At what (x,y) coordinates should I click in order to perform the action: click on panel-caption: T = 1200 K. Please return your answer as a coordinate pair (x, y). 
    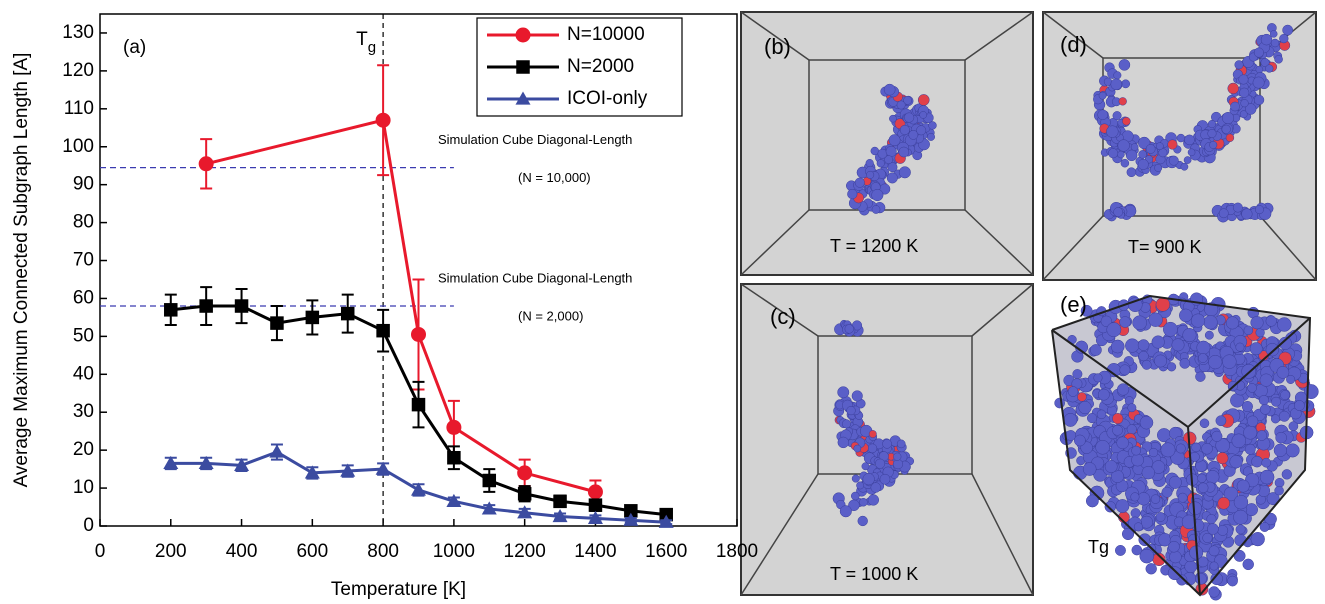
    Looking at the image, I should click on (874, 246).